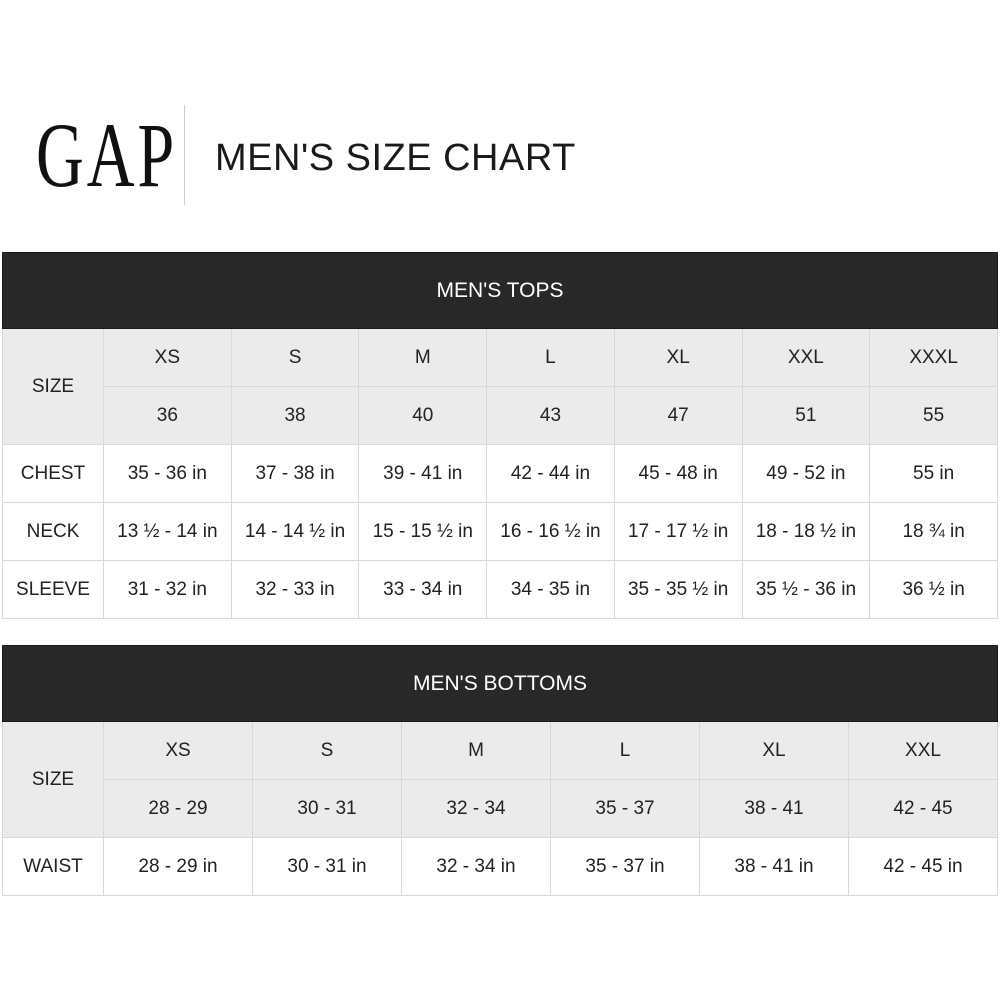 The width and height of the screenshot is (1000, 1000). I want to click on measurement-cell: 39 - 41 in, so click(423, 473).